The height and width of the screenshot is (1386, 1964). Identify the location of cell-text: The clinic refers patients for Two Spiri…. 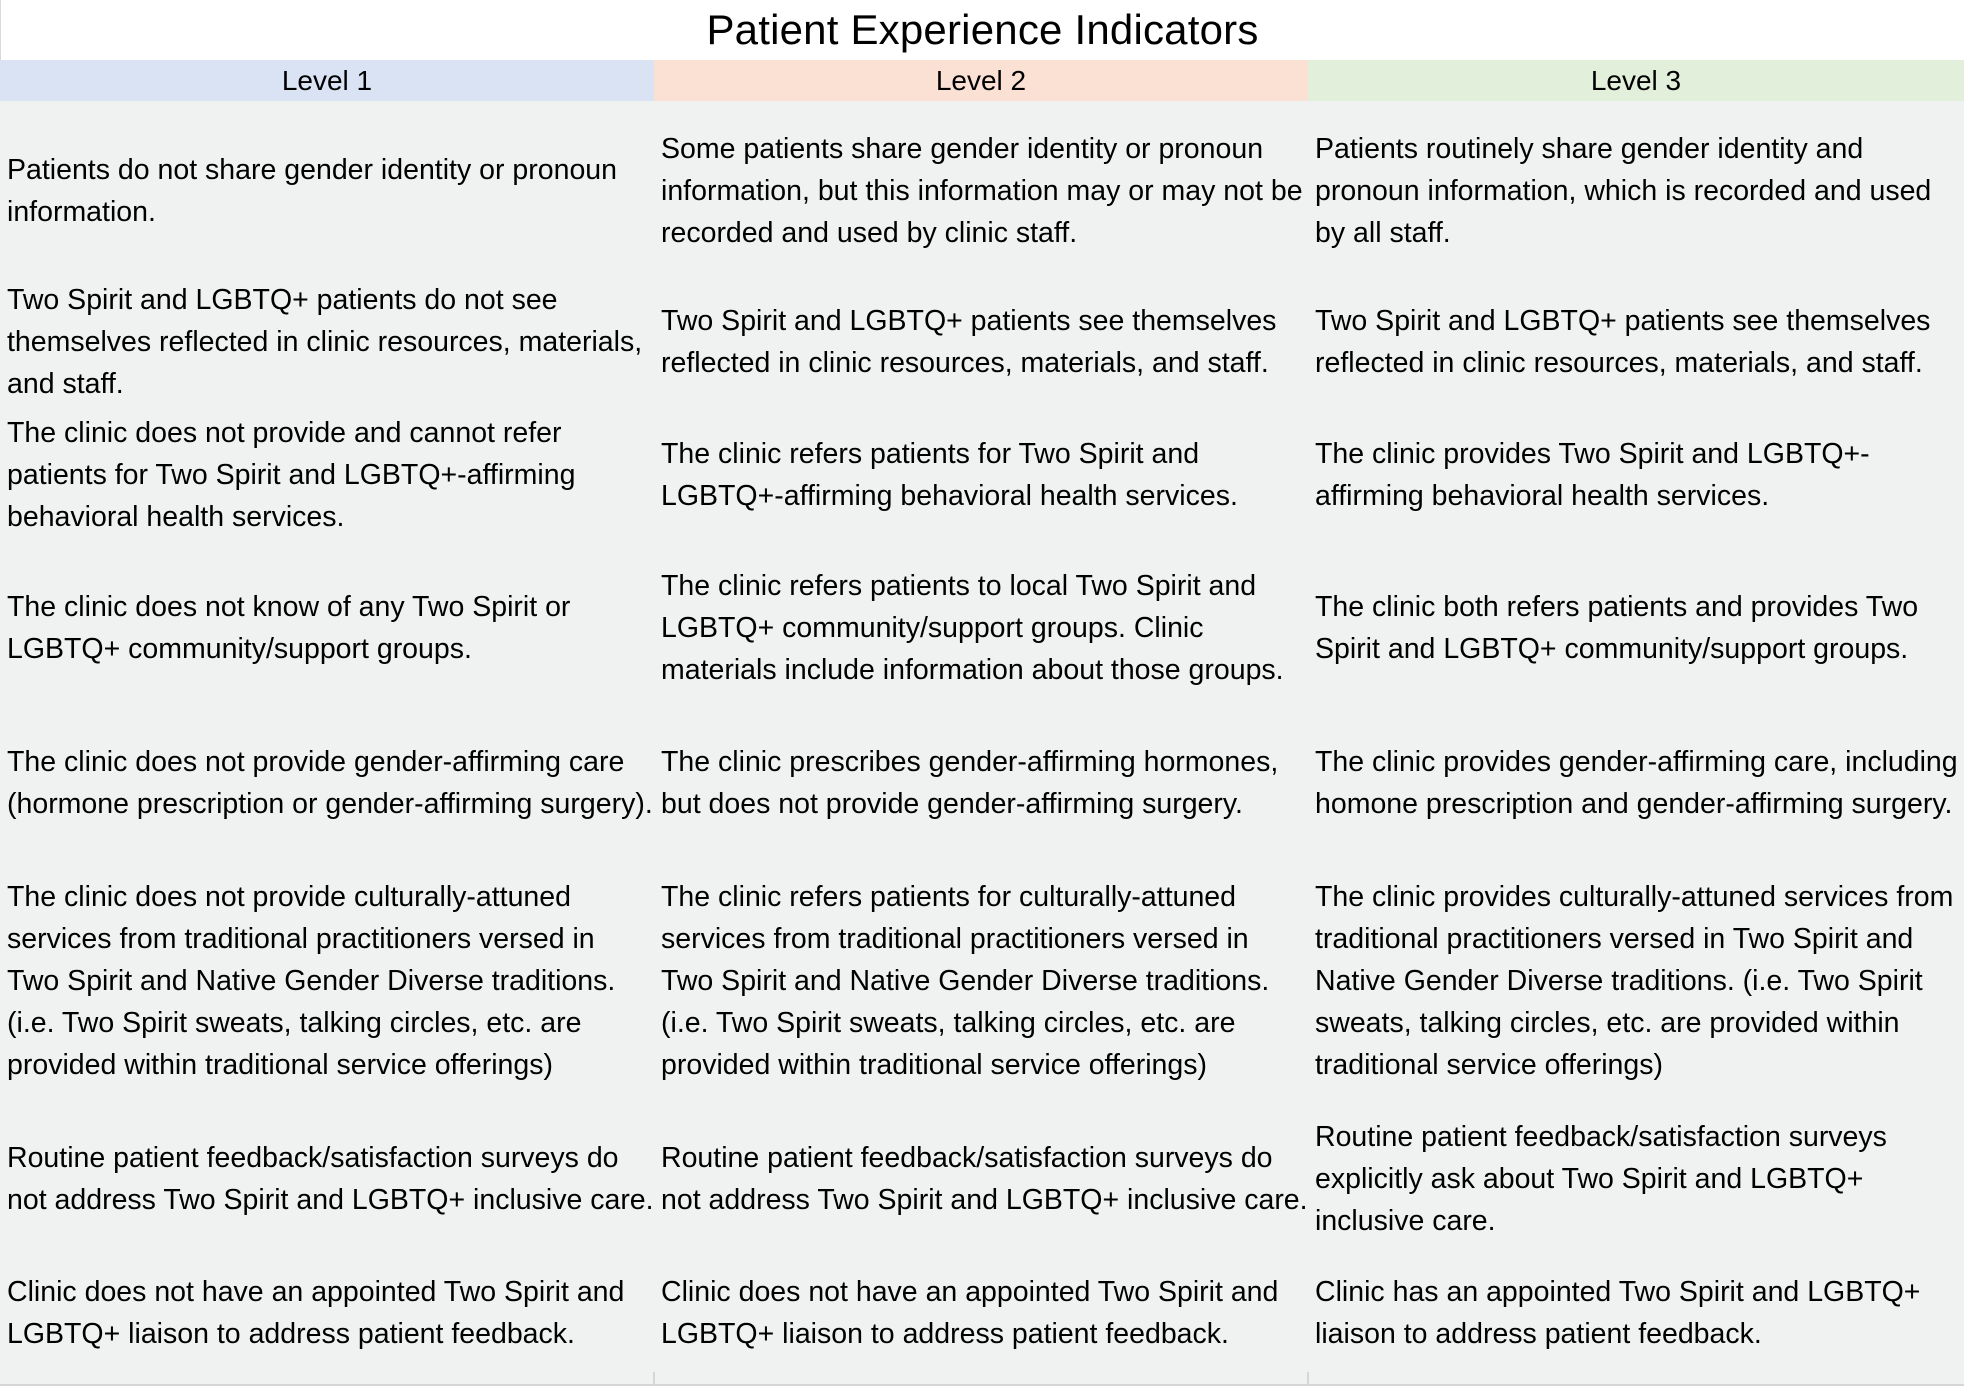
(949, 475).